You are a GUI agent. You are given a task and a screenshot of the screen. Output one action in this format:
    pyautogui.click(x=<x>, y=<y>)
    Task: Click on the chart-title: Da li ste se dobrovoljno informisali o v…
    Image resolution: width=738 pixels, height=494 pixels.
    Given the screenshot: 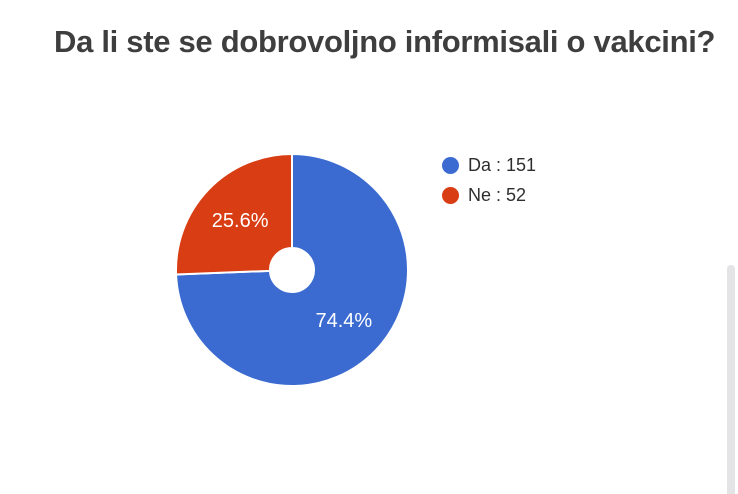 What is the action you would take?
    pyautogui.click(x=385, y=41)
    